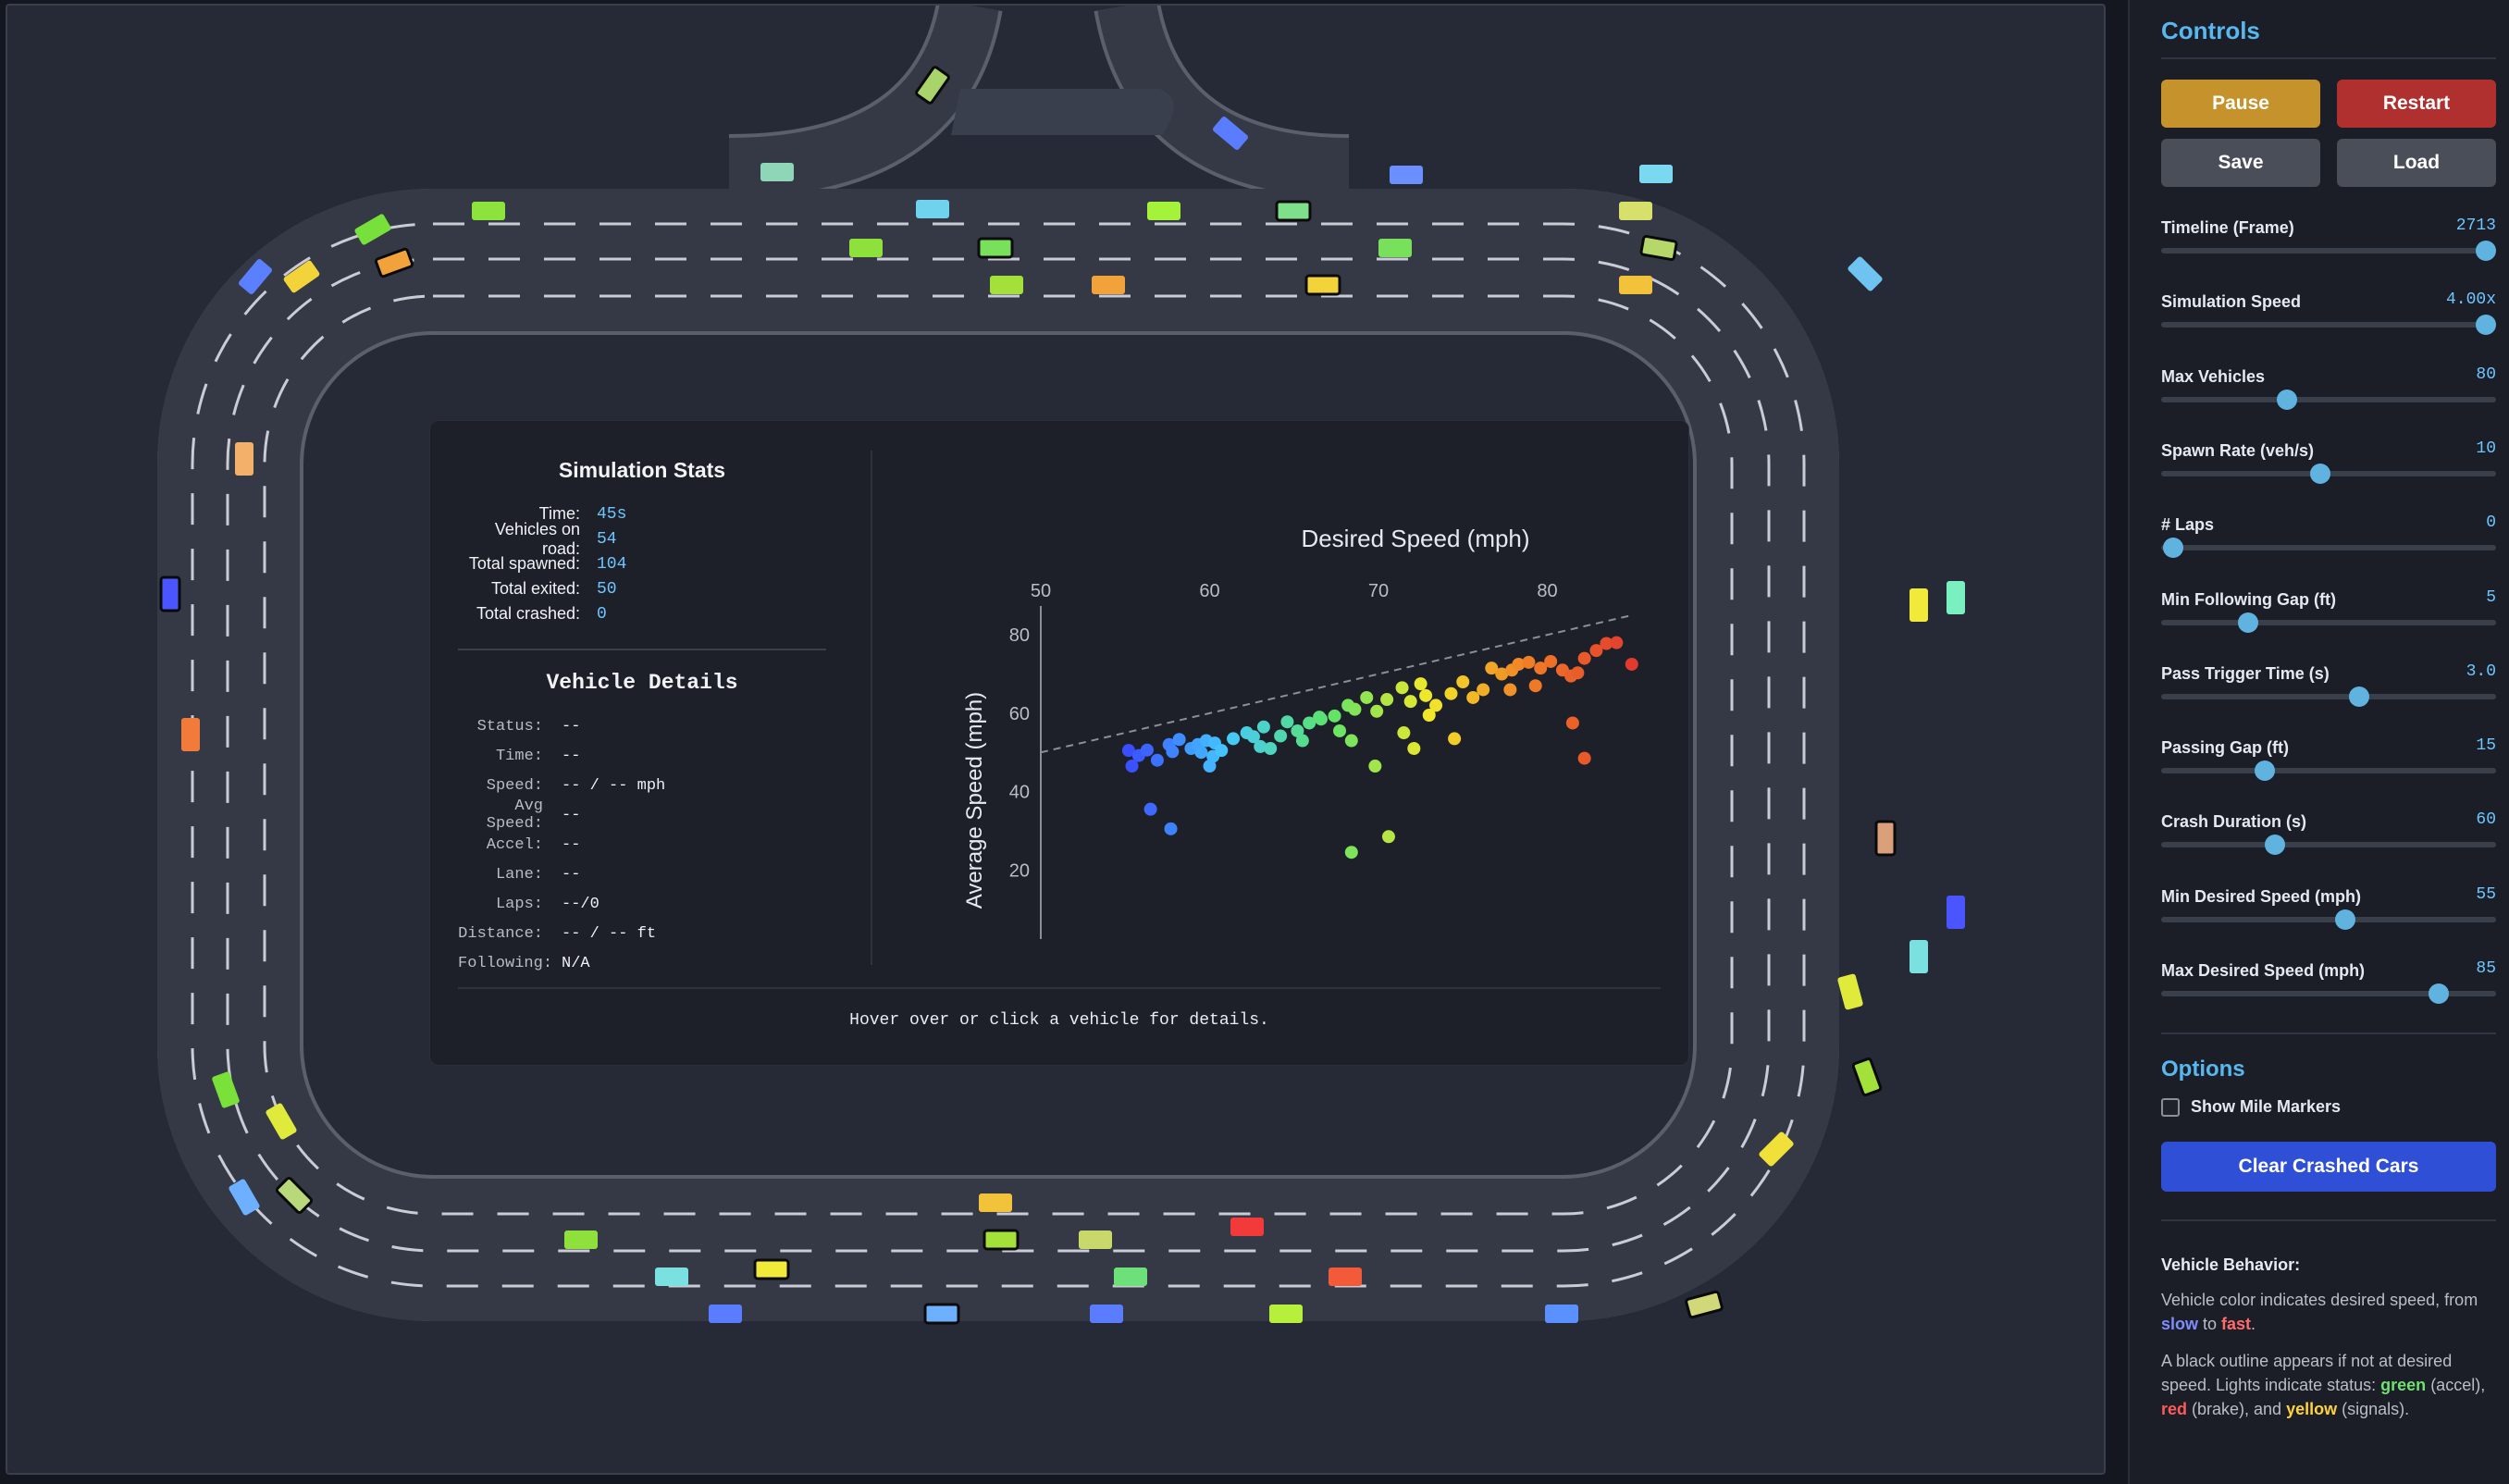 This screenshot has width=2509, height=1484. I want to click on clear-crashed-button: Clear Crashed Cars, so click(2328, 1167).